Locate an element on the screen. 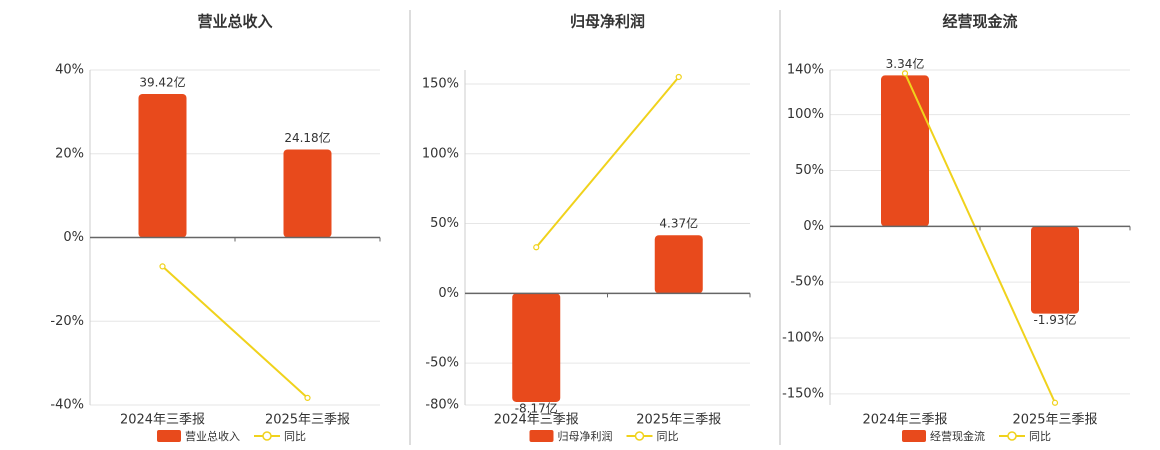  data-label: 24.18亿 is located at coordinates (307, 137).